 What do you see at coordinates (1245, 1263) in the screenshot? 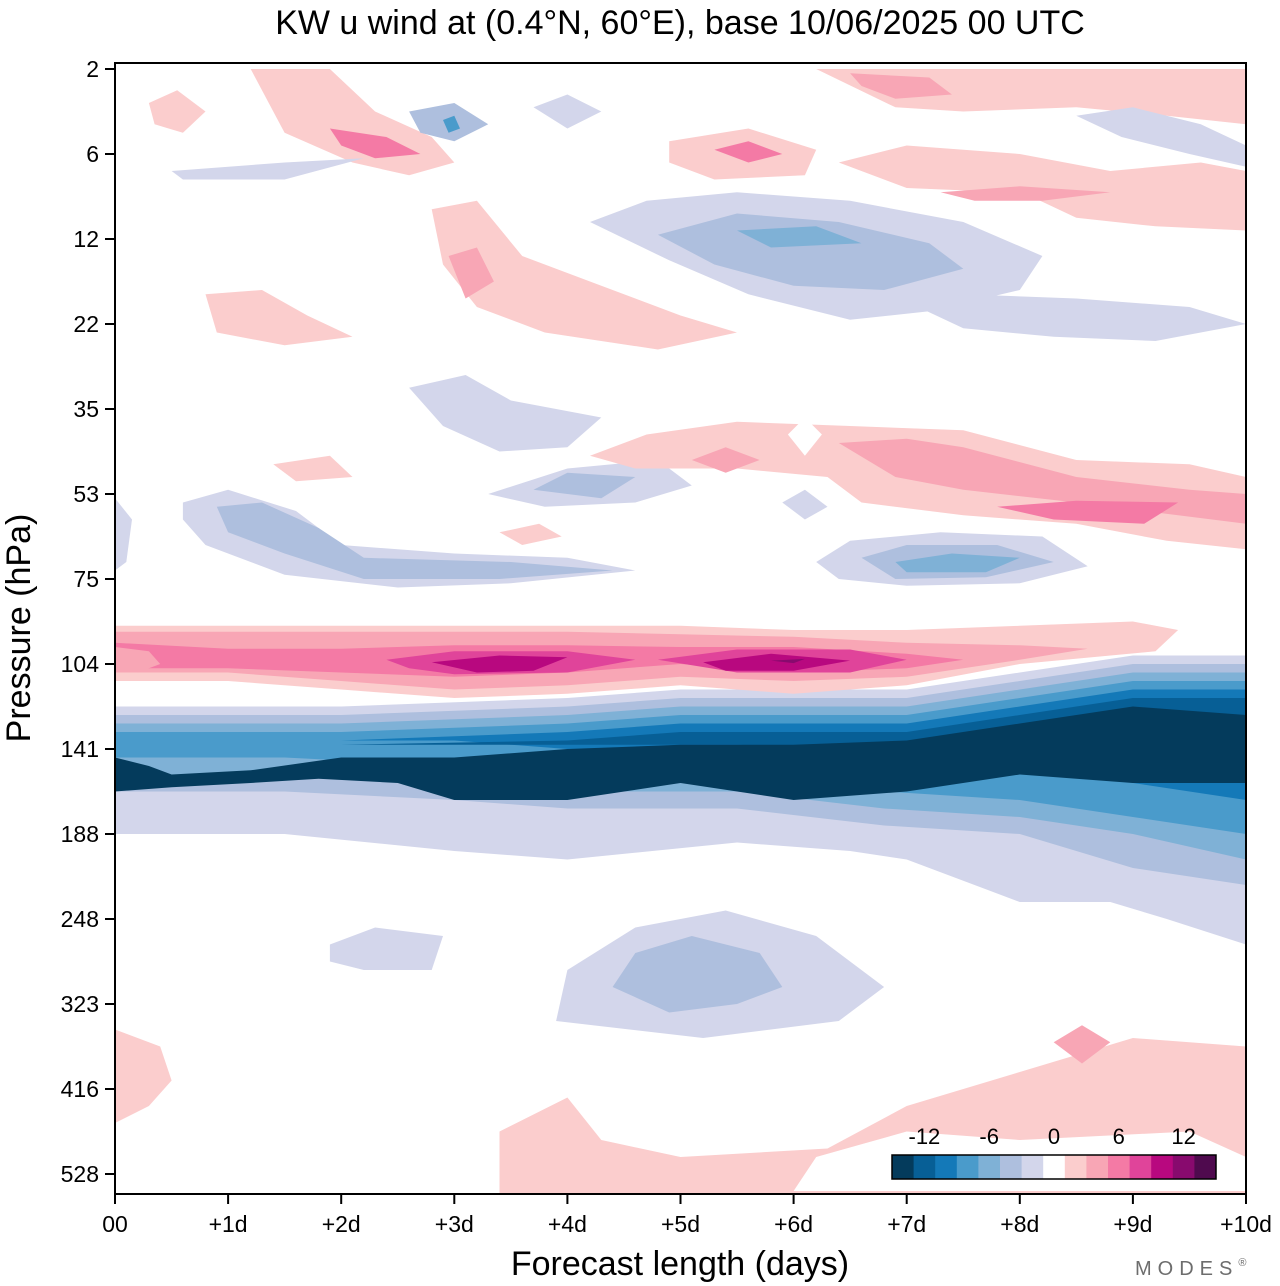
I see `brand-logo-mark: ®` at bounding box center [1245, 1263].